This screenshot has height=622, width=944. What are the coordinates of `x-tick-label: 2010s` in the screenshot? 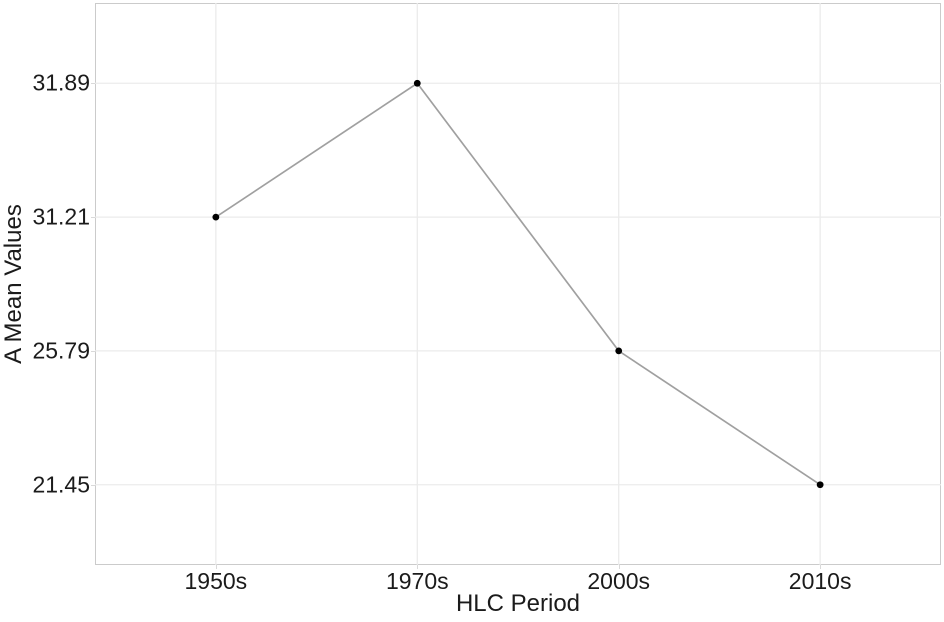 It's located at (820, 581).